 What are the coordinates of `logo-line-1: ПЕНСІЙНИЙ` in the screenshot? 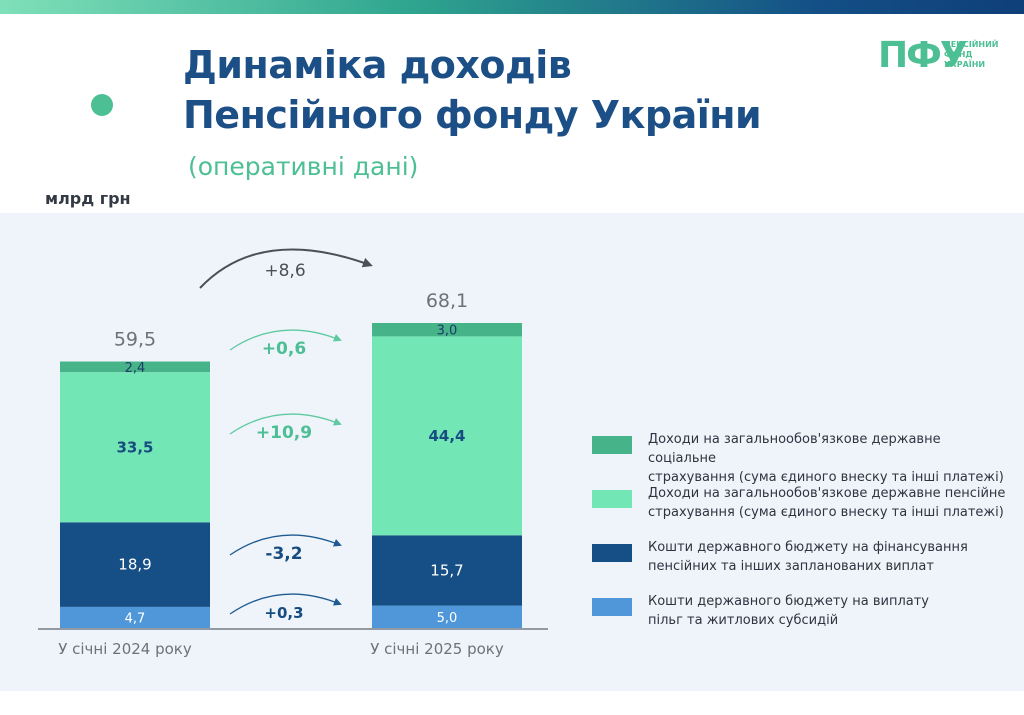 It's located at (971, 44).